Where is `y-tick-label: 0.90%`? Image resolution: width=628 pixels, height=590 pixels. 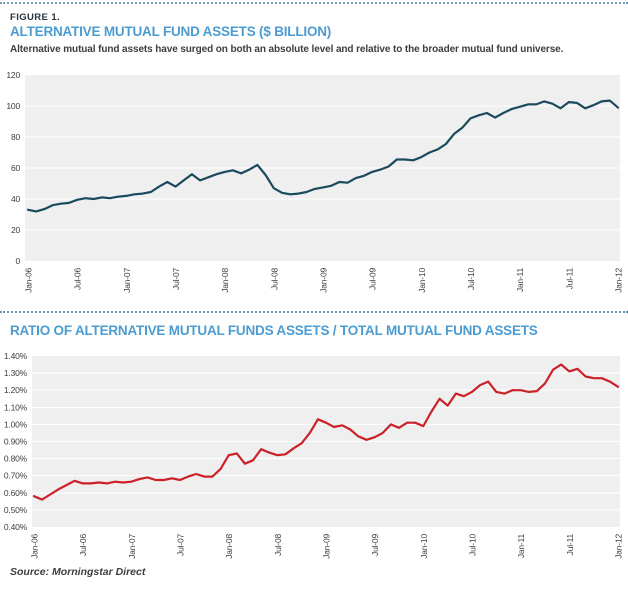 y-tick-label: 0.90% is located at coordinates (16, 442).